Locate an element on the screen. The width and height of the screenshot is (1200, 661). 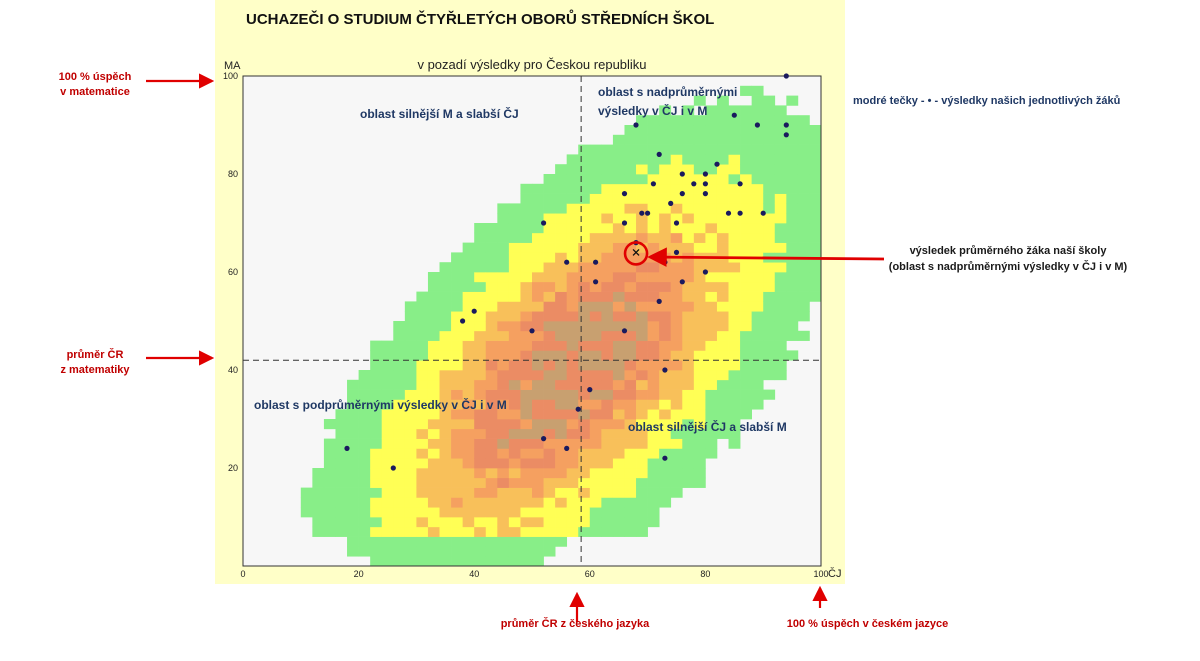
note-math-max-line1: 100 % úspěch is located at coordinates (95, 77).